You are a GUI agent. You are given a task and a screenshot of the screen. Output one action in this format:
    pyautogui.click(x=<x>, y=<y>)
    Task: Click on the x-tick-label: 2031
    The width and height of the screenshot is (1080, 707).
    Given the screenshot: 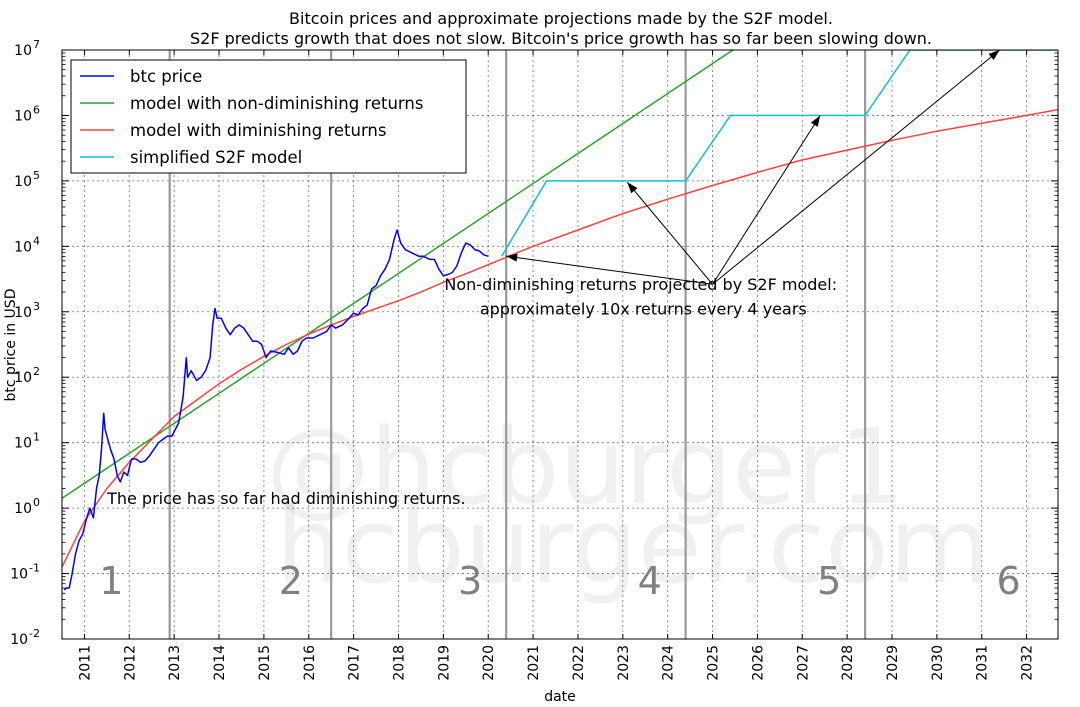 What is the action you would take?
    pyautogui.click(x=983, y=663)
    